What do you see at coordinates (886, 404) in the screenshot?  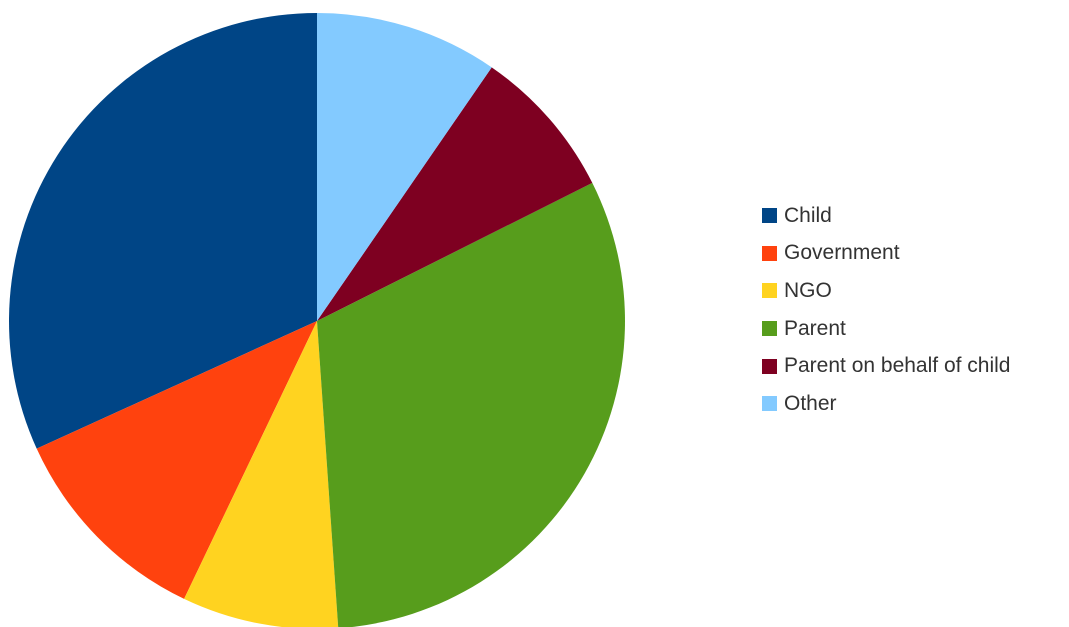 I see `legend-item: Other` at bounding box center [886, 404].